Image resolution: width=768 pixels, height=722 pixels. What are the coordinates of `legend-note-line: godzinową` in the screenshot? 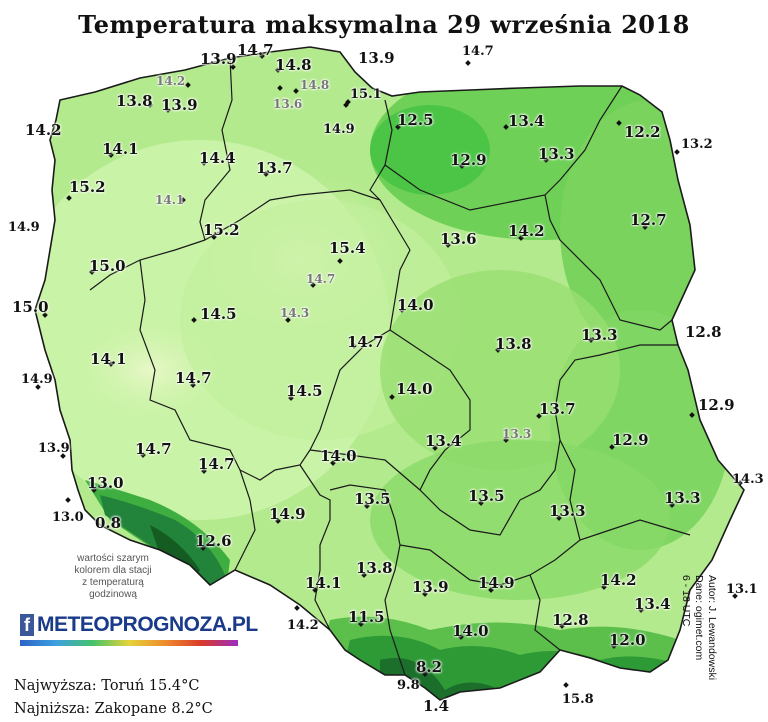 It's located at (113, 594).